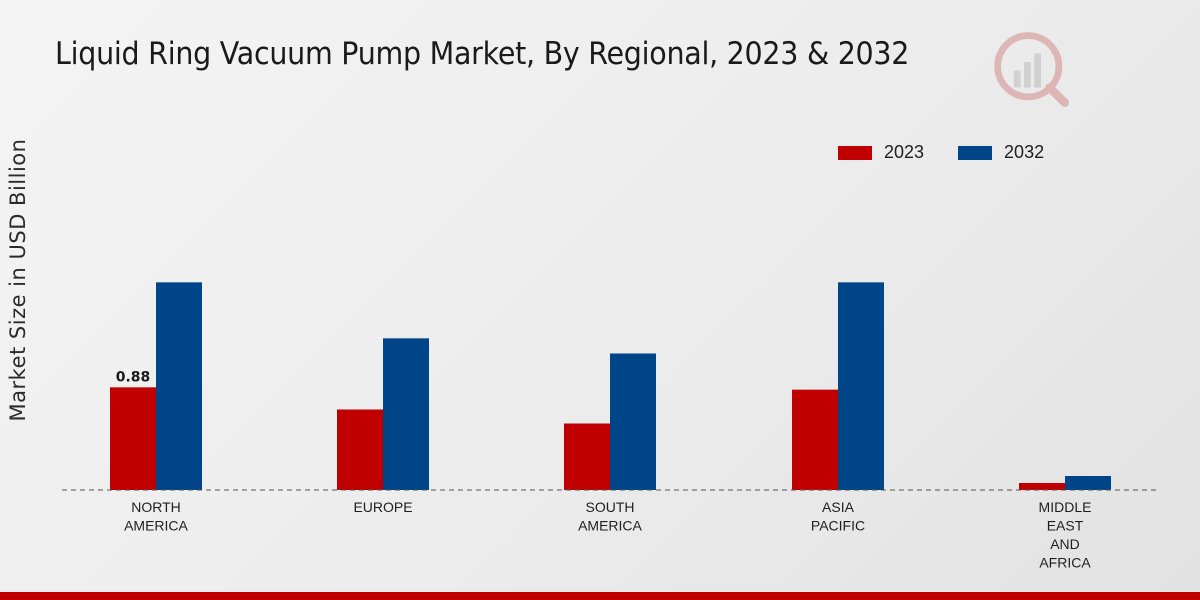  Describe the element at coordinates (1065, 535) in the screenshot. I see `x-tick-label-4: MIDDLE EAST AND AFRICA` at that location.